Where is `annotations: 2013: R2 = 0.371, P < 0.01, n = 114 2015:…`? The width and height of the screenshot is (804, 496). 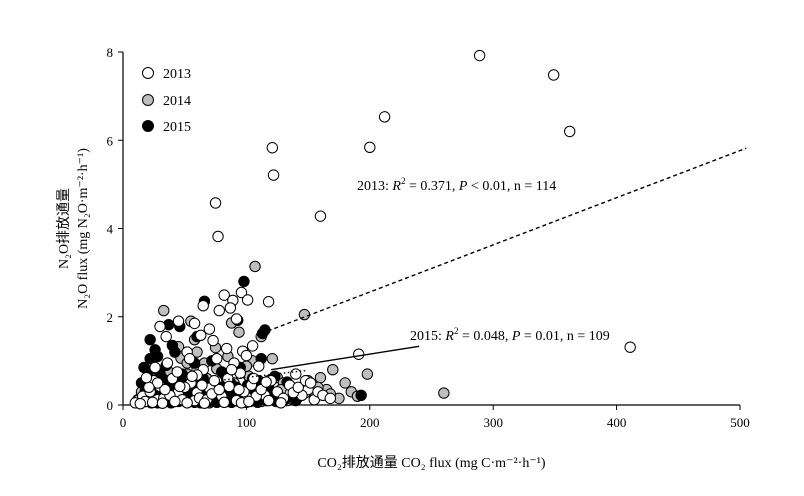
annotations: 2013: R2 = 0.371, P < 0.01, n = 114 2015:… is located at coordinates (483, 260).